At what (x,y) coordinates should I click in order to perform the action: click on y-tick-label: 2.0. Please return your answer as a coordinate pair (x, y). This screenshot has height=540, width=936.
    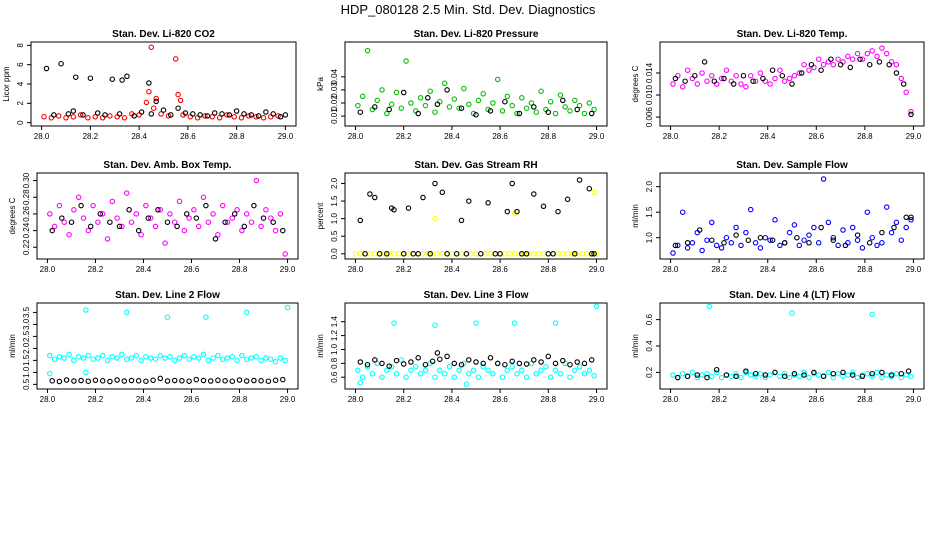
    Looking at the image, I should click on (649, 187).